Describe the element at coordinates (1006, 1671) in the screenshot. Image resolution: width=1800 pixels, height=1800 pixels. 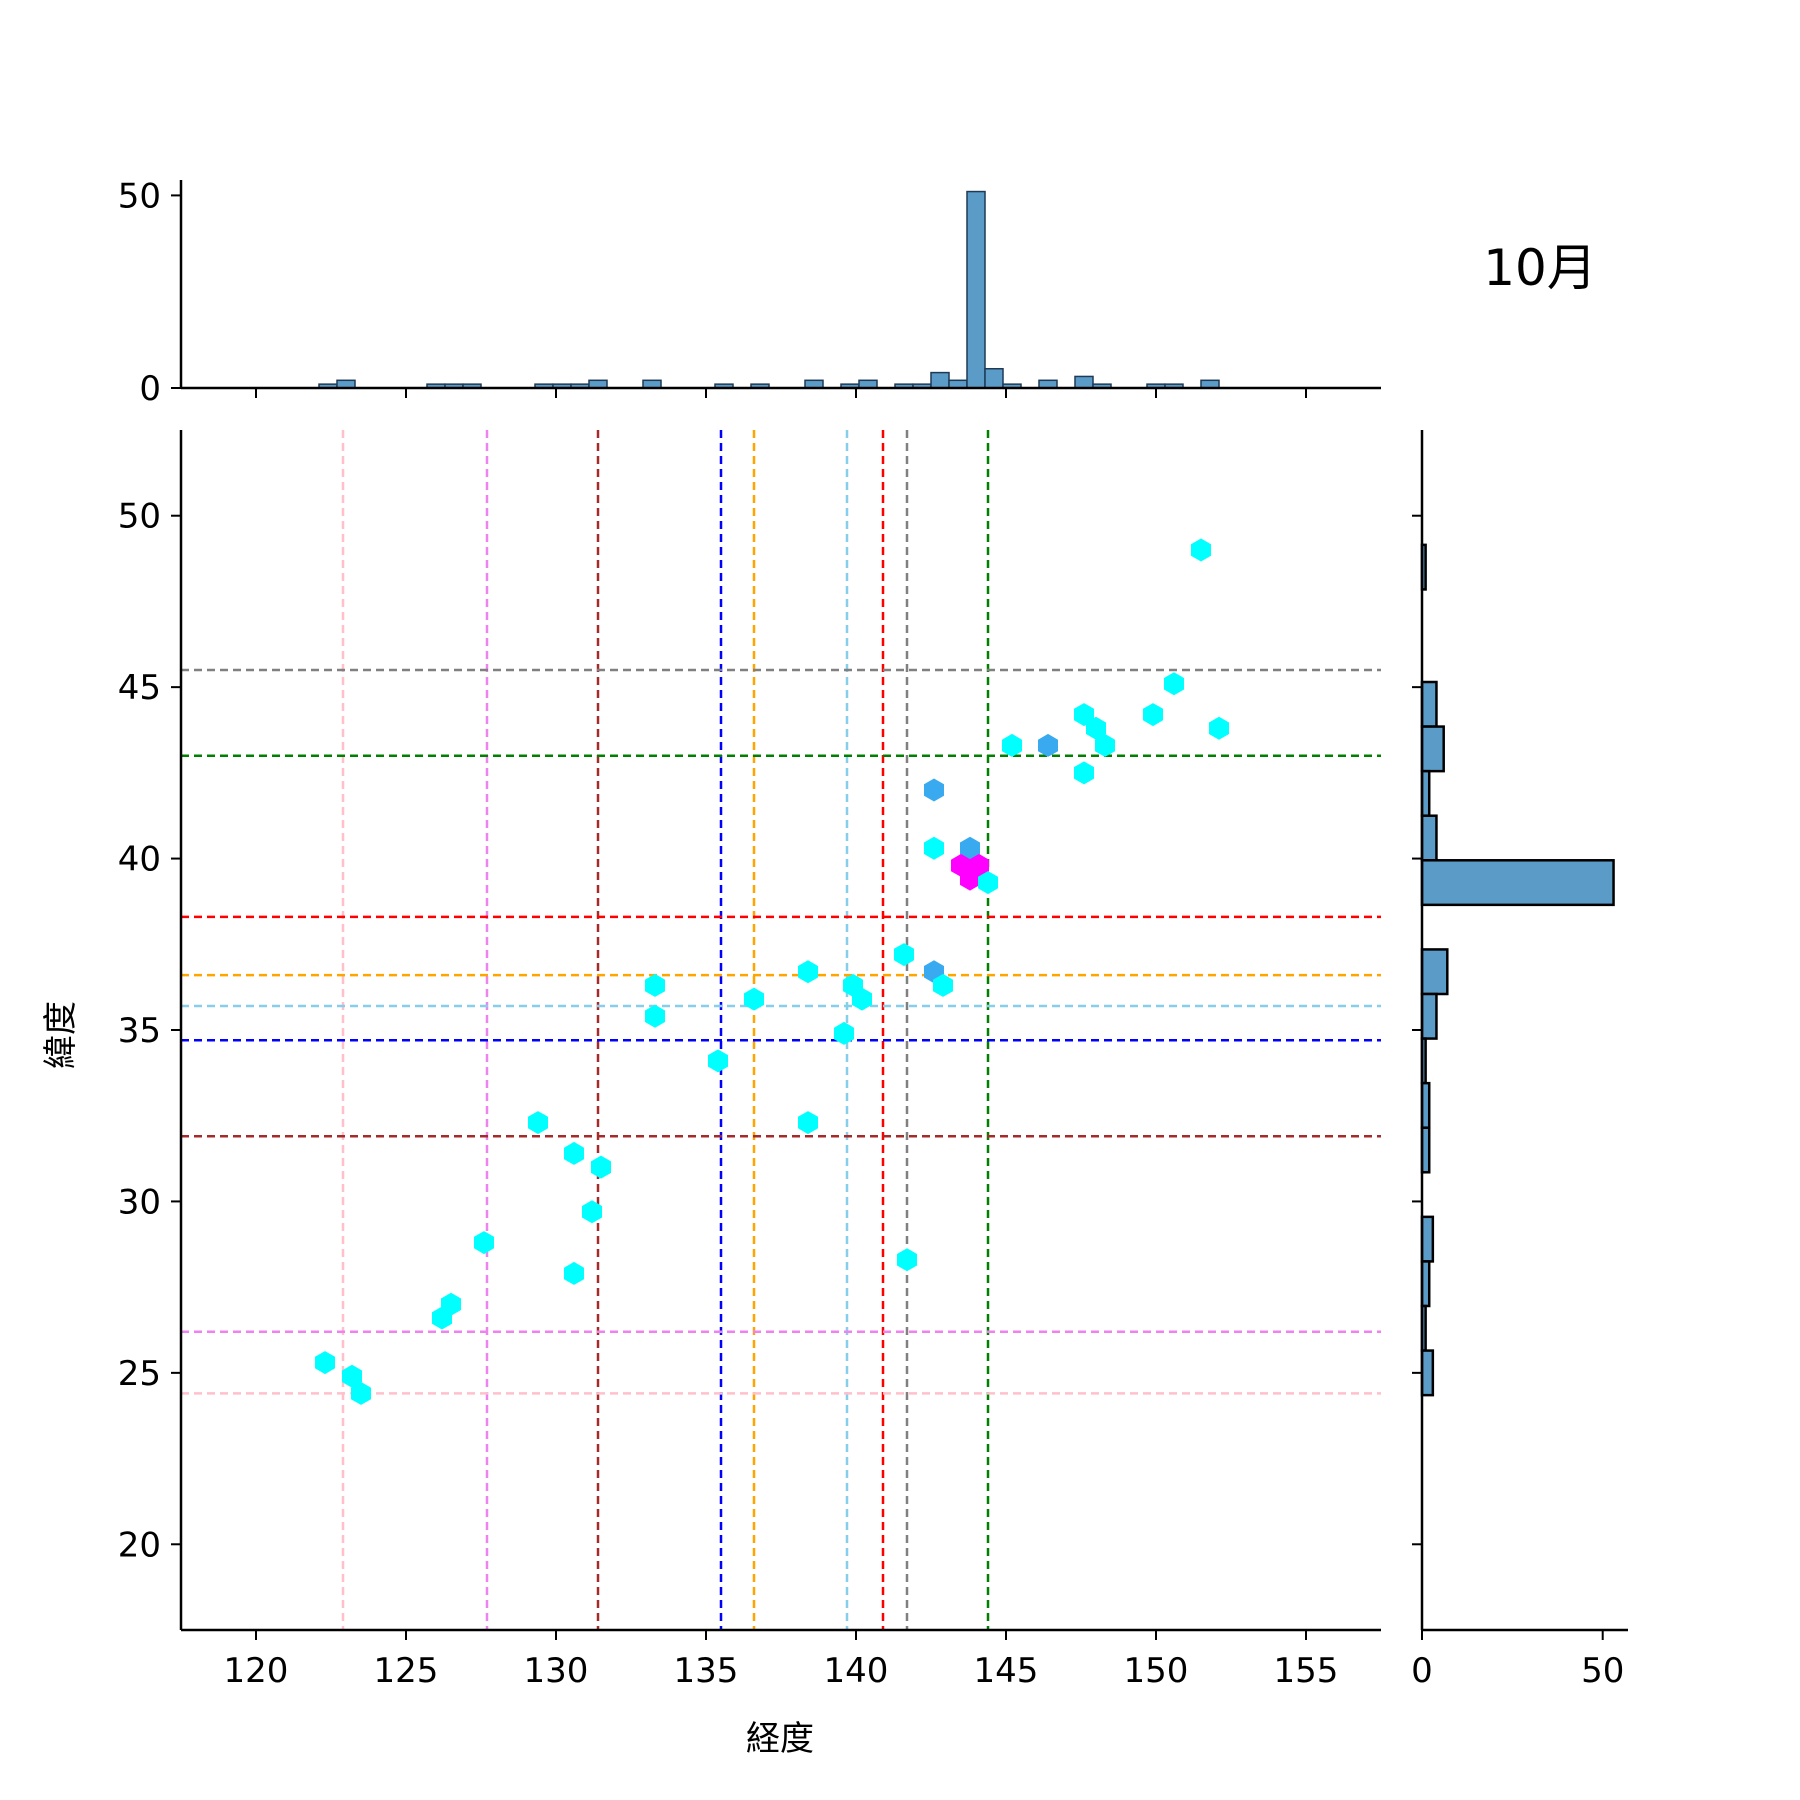
I see `x-tick-label-145: 145` at that location.